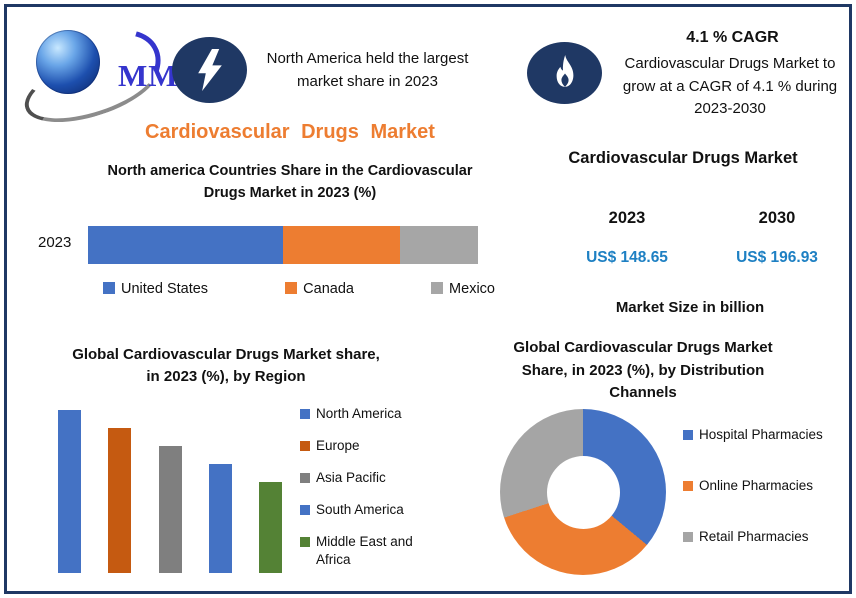 The height and width of the screenshot is (598, 856). What do you see at coordinates (627, 218) in the screenshot?
I see `year-label-2023: 2023` at bounding box center [627, 218].